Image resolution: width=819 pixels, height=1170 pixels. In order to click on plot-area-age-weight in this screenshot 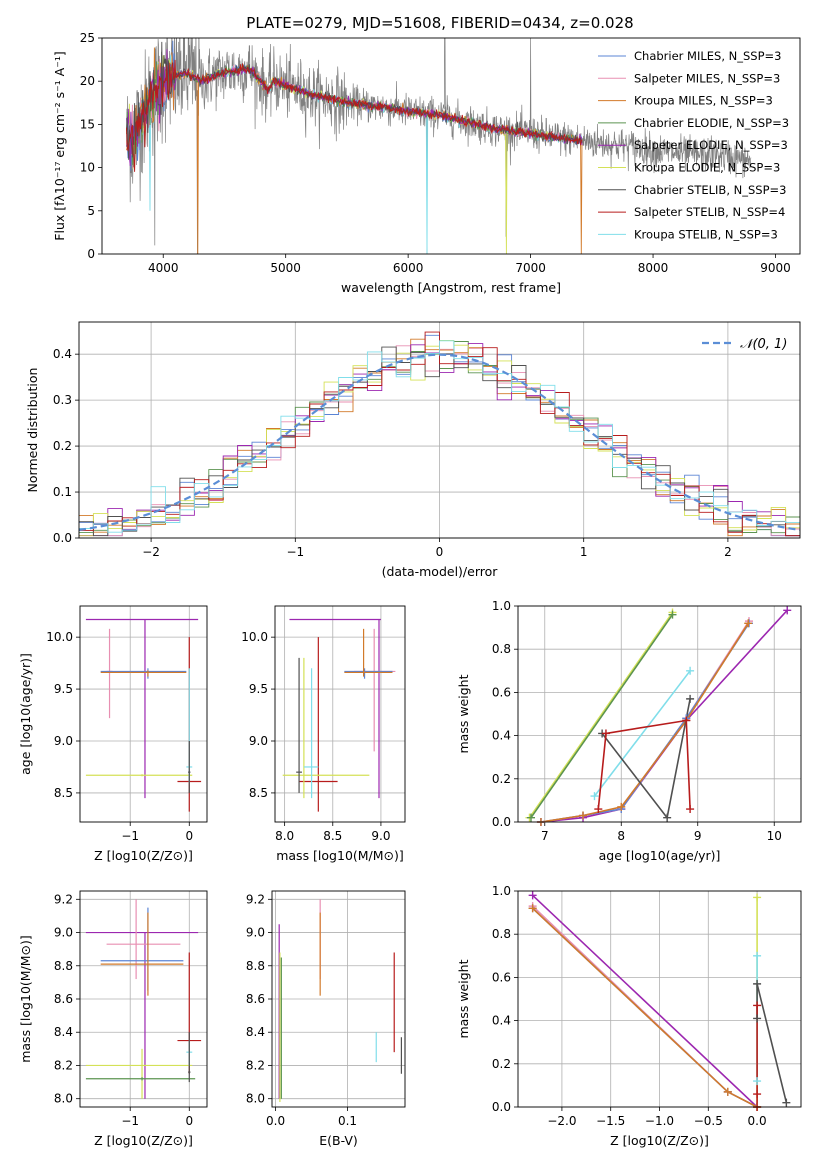, I will do `click(658, 715)`.